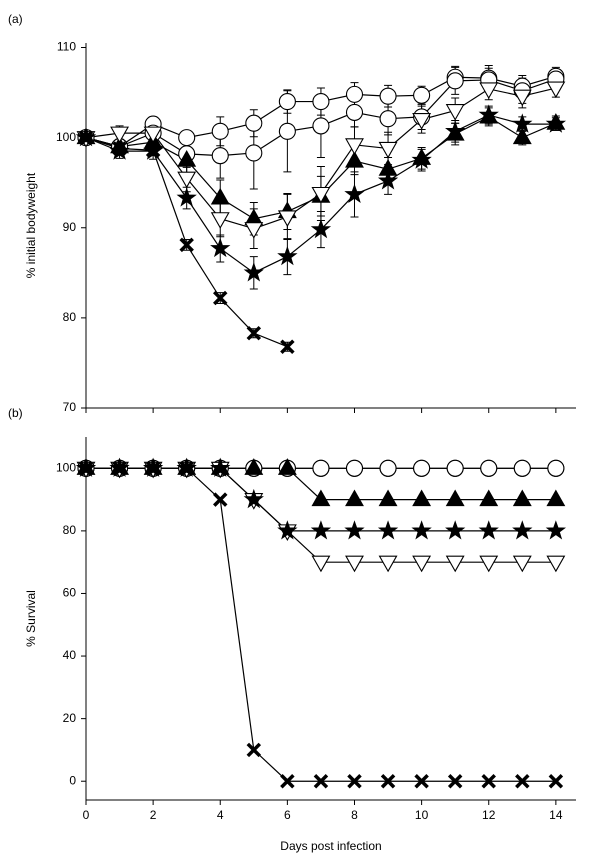 Image resolution: width=600 pixels, height=861 pixels. Describe the element at coordinates (287, 815) in the screenshot. I see `x-tick-label: 6` at that location.